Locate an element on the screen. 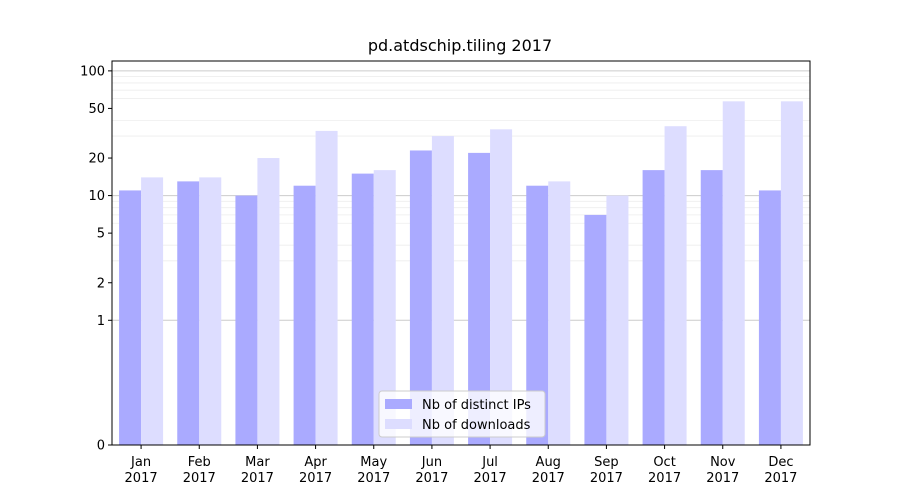 The image size is (900, 504). x-tick-label-month: Feb is located at coordinates (199, 462).